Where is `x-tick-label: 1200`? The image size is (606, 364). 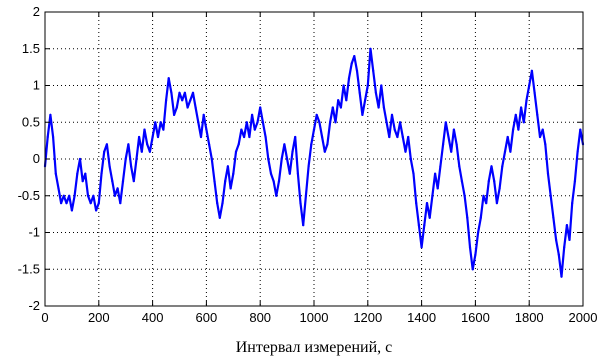
x-tick-label: 1200 is located at coordinates (367, 317).